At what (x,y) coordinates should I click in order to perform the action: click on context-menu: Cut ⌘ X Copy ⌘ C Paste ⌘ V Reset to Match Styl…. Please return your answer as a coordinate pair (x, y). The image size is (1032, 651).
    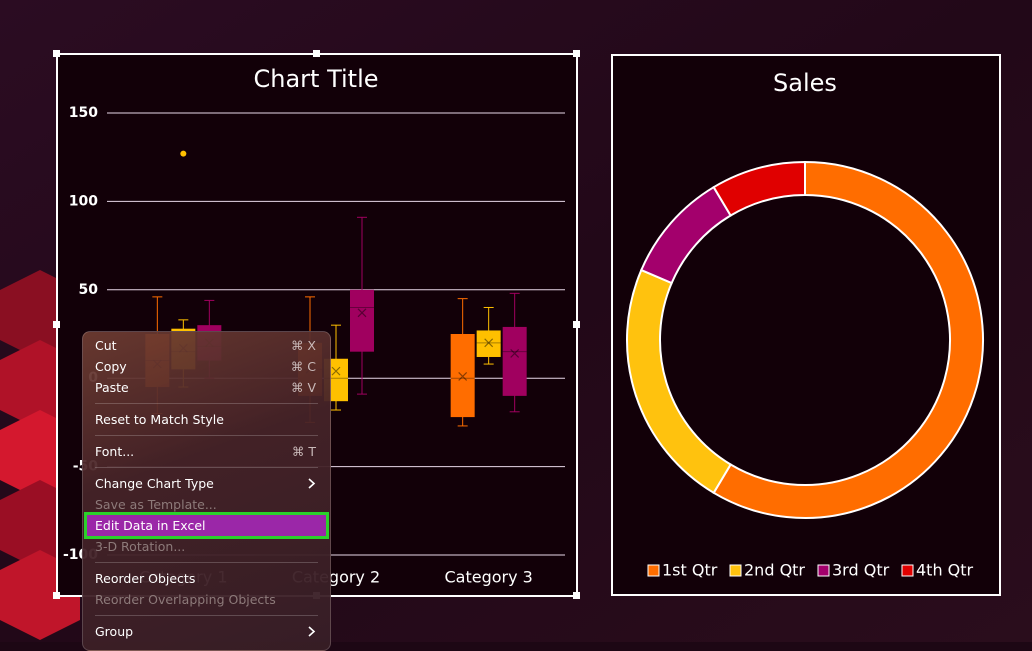
    Looking at the image, I should click on (206, 491).